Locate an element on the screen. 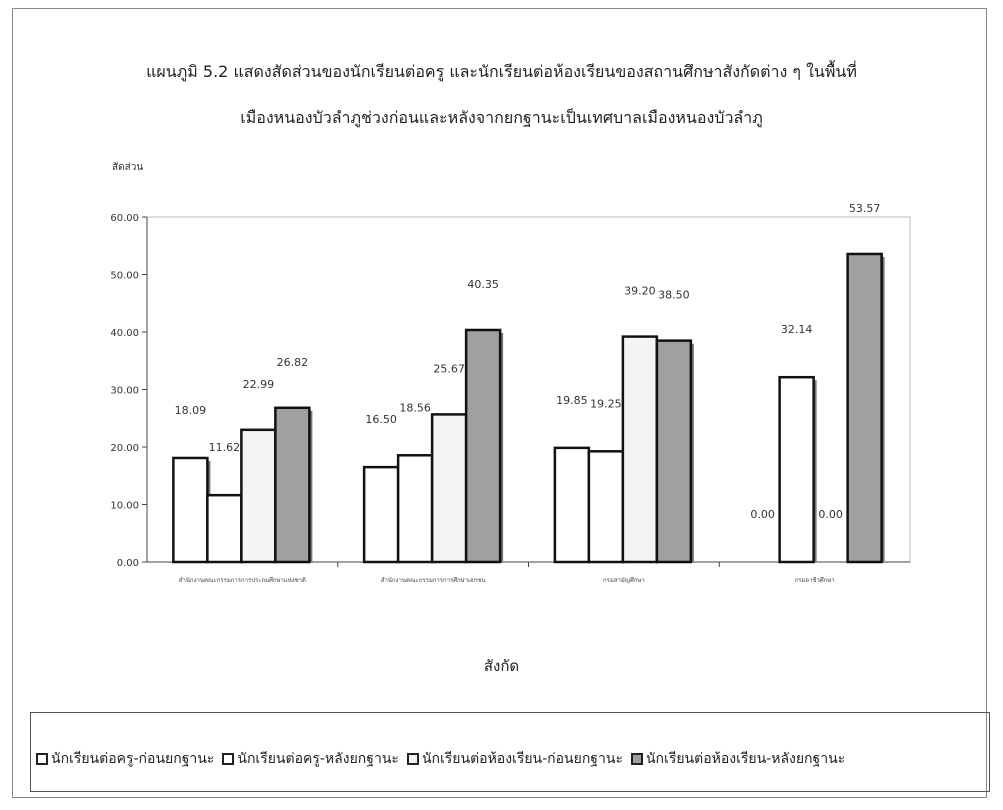  y-tick-label: 40.00 is located at coordinates (124, 333).